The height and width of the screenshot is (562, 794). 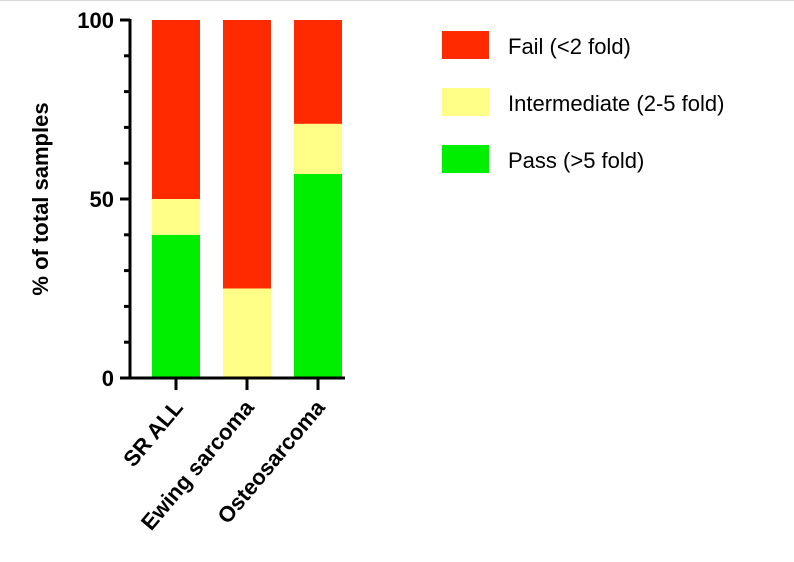 What do you see at coordinates (102, 199) in the screenshot?
I see `y-tick-label-50: 50` at bounding box center [102, 199].